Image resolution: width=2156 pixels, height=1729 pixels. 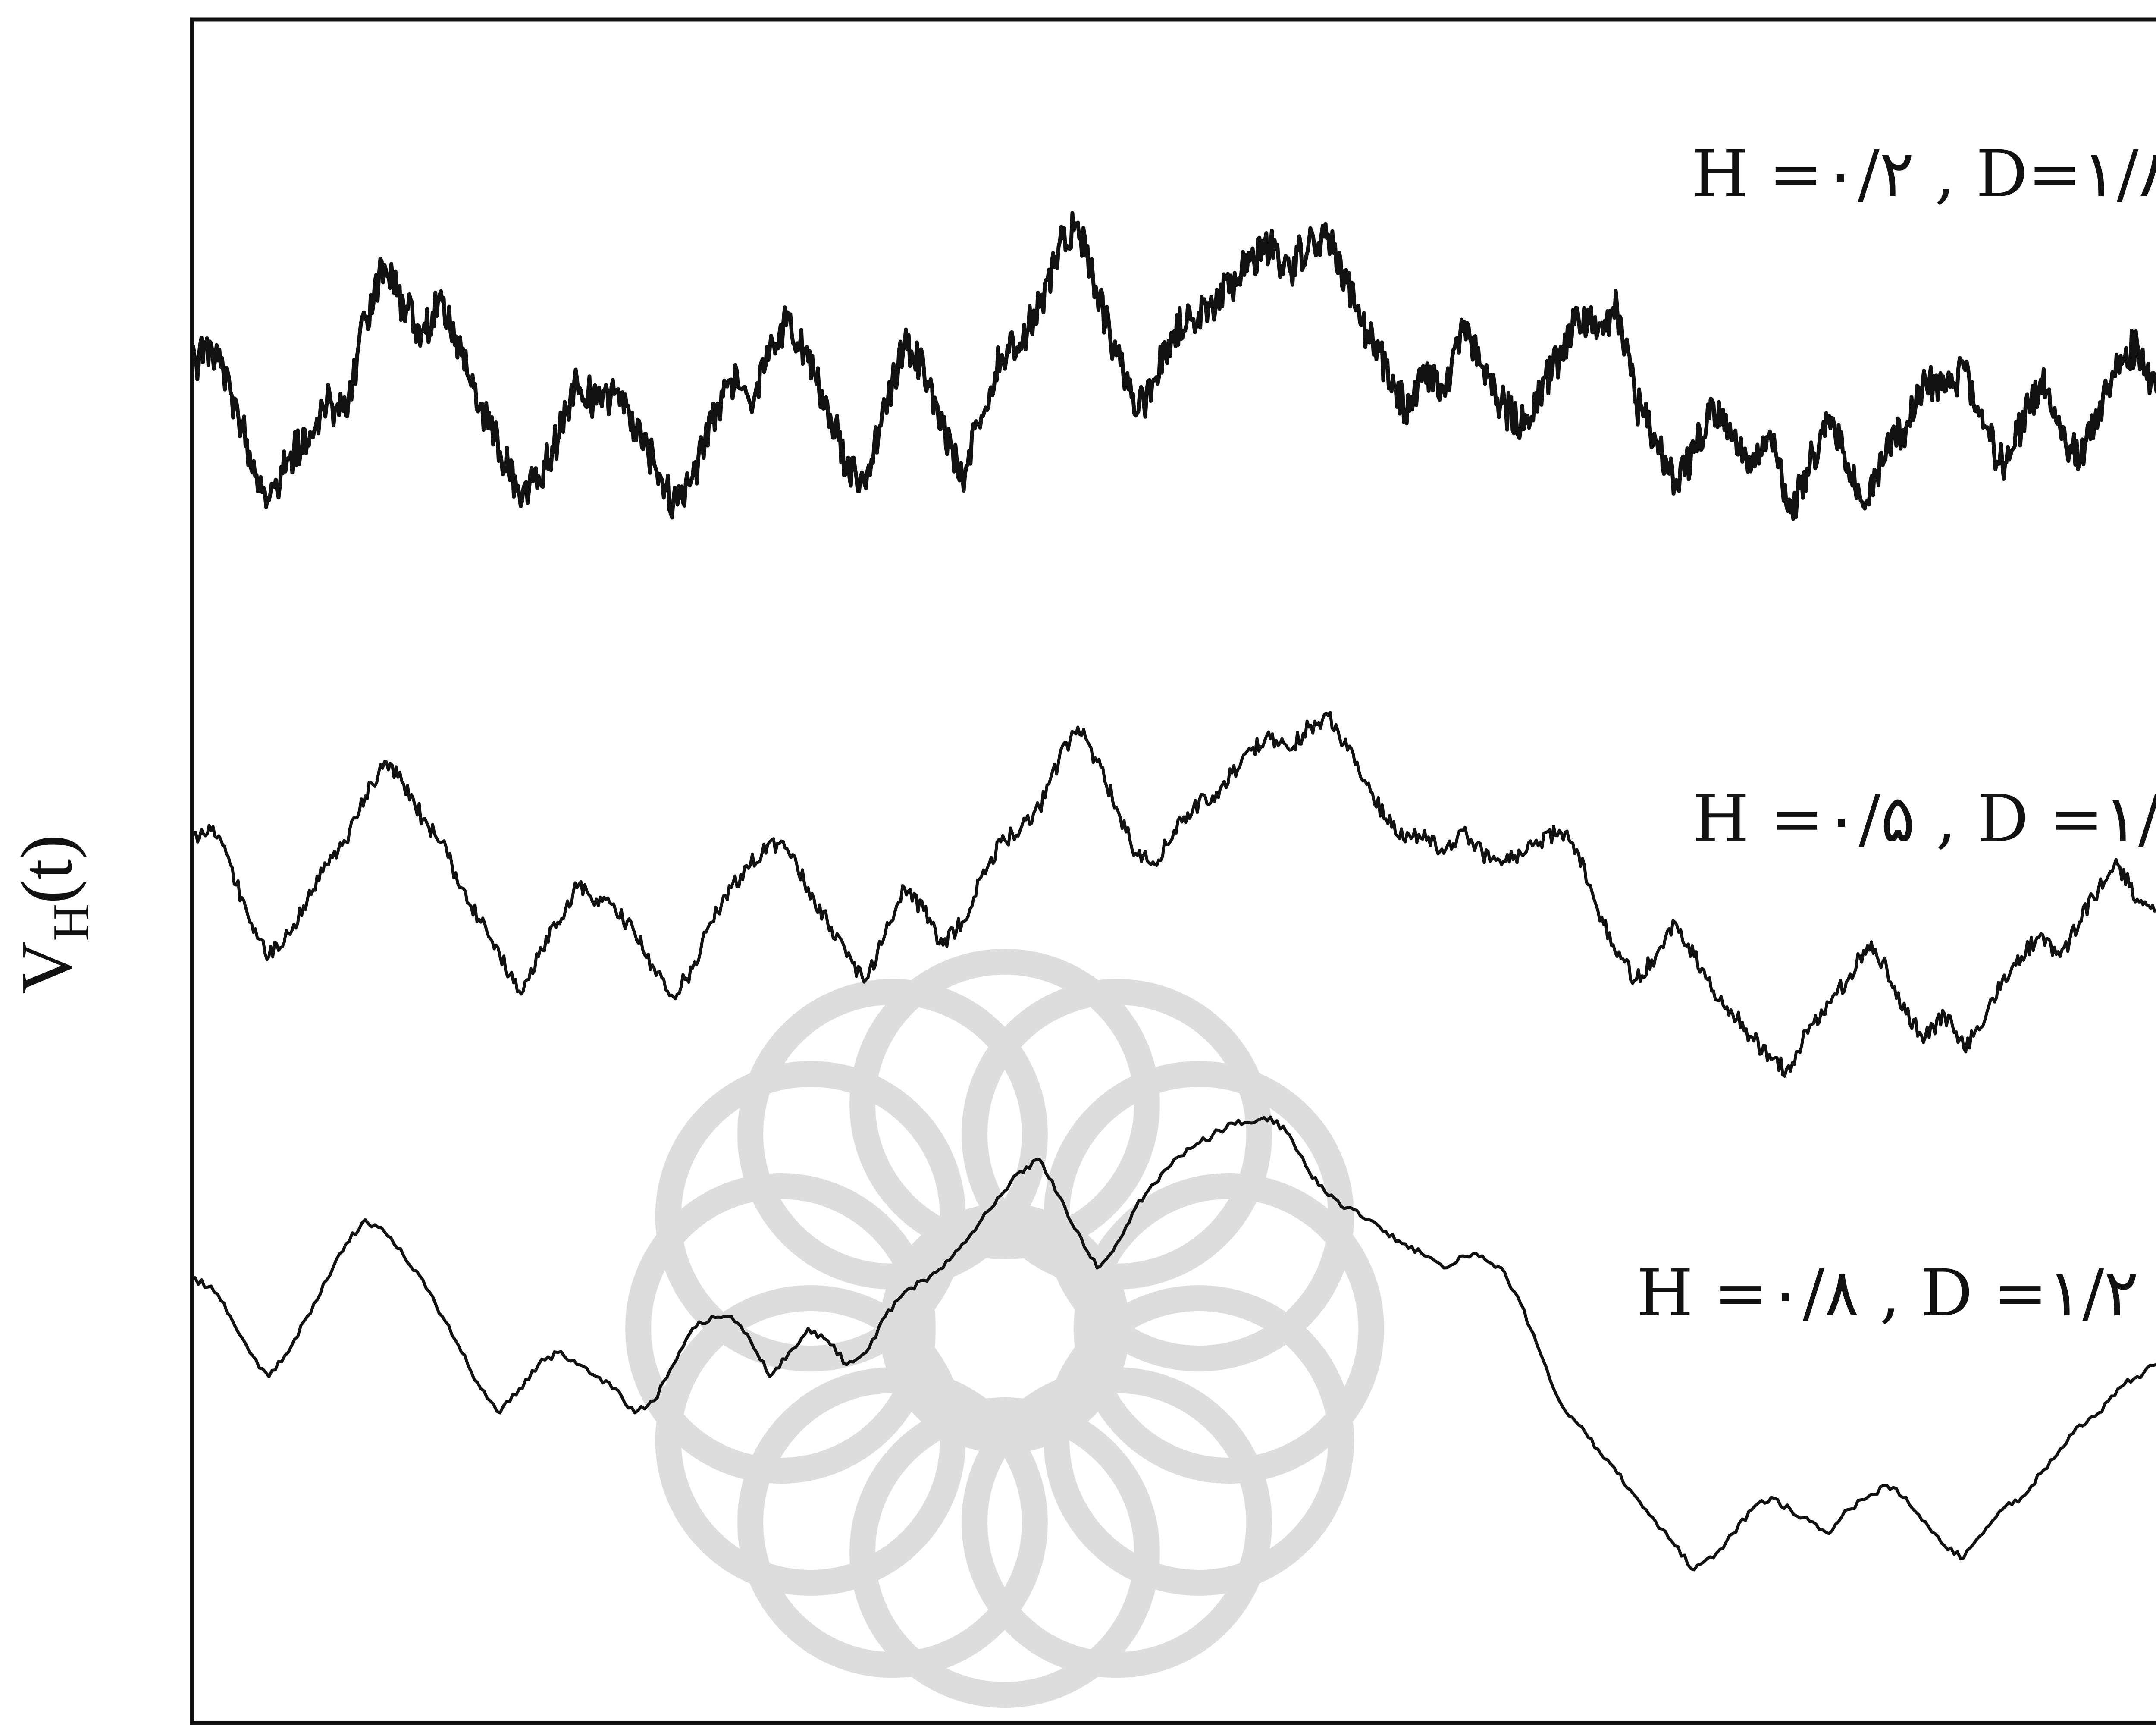 I want to click on y-axis-label-main: V, so click(x=46, y=968).